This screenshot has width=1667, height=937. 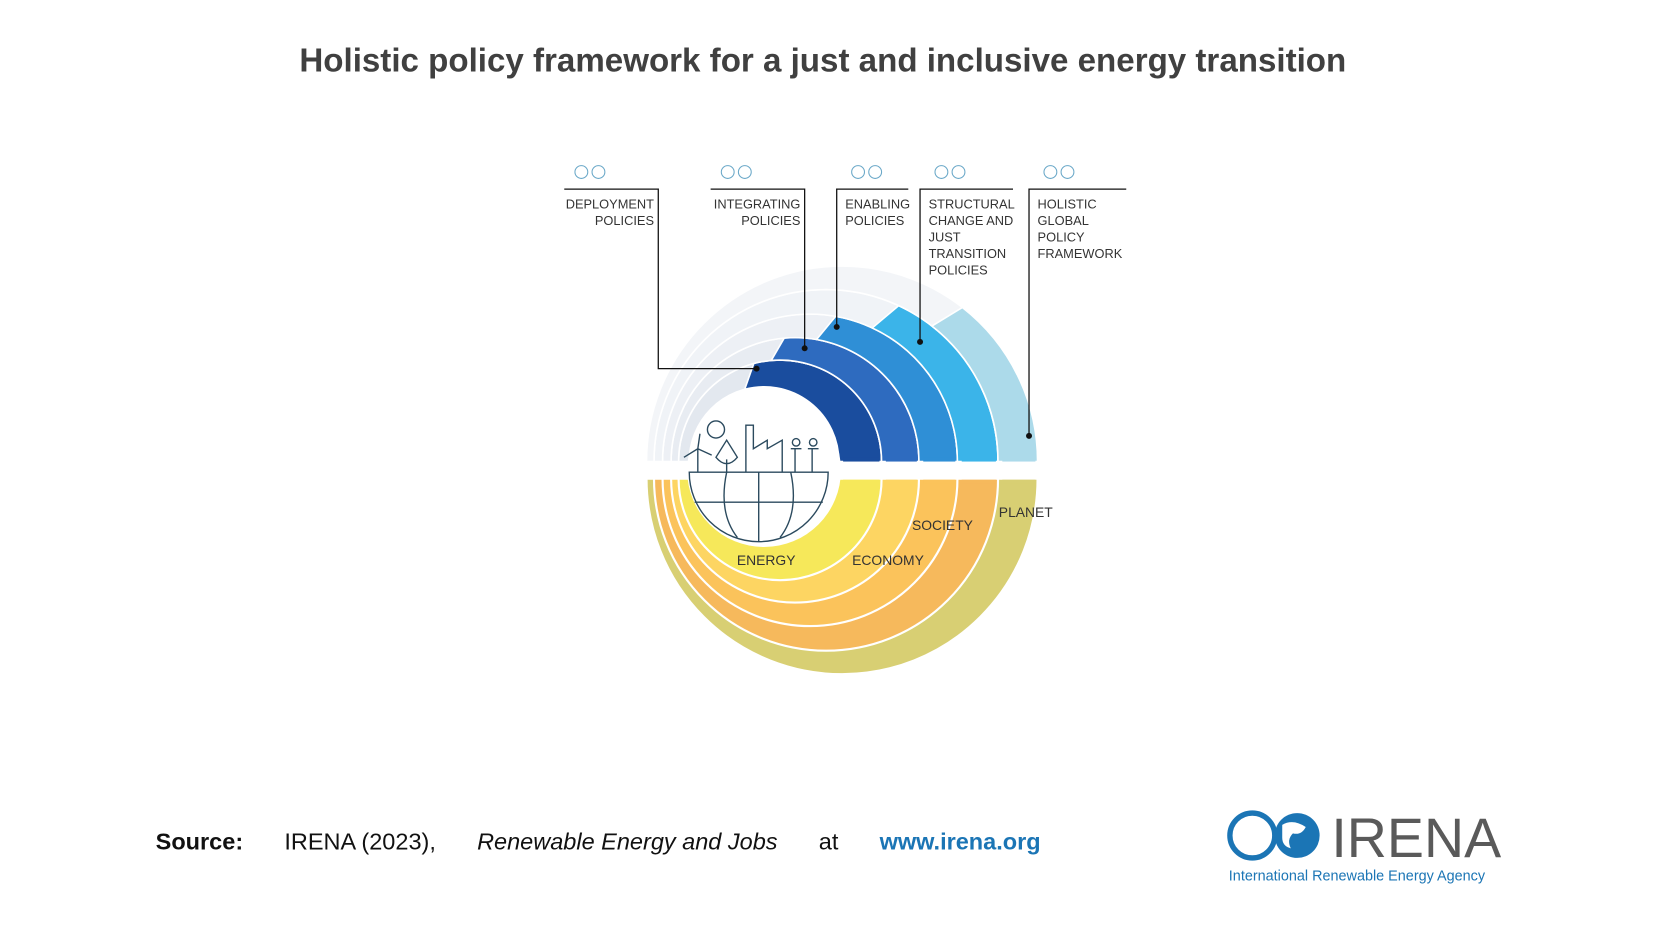 What do you see at coordinates (727, 455) in the screenshot?
I see `tree` at bounding box center [727, 455].